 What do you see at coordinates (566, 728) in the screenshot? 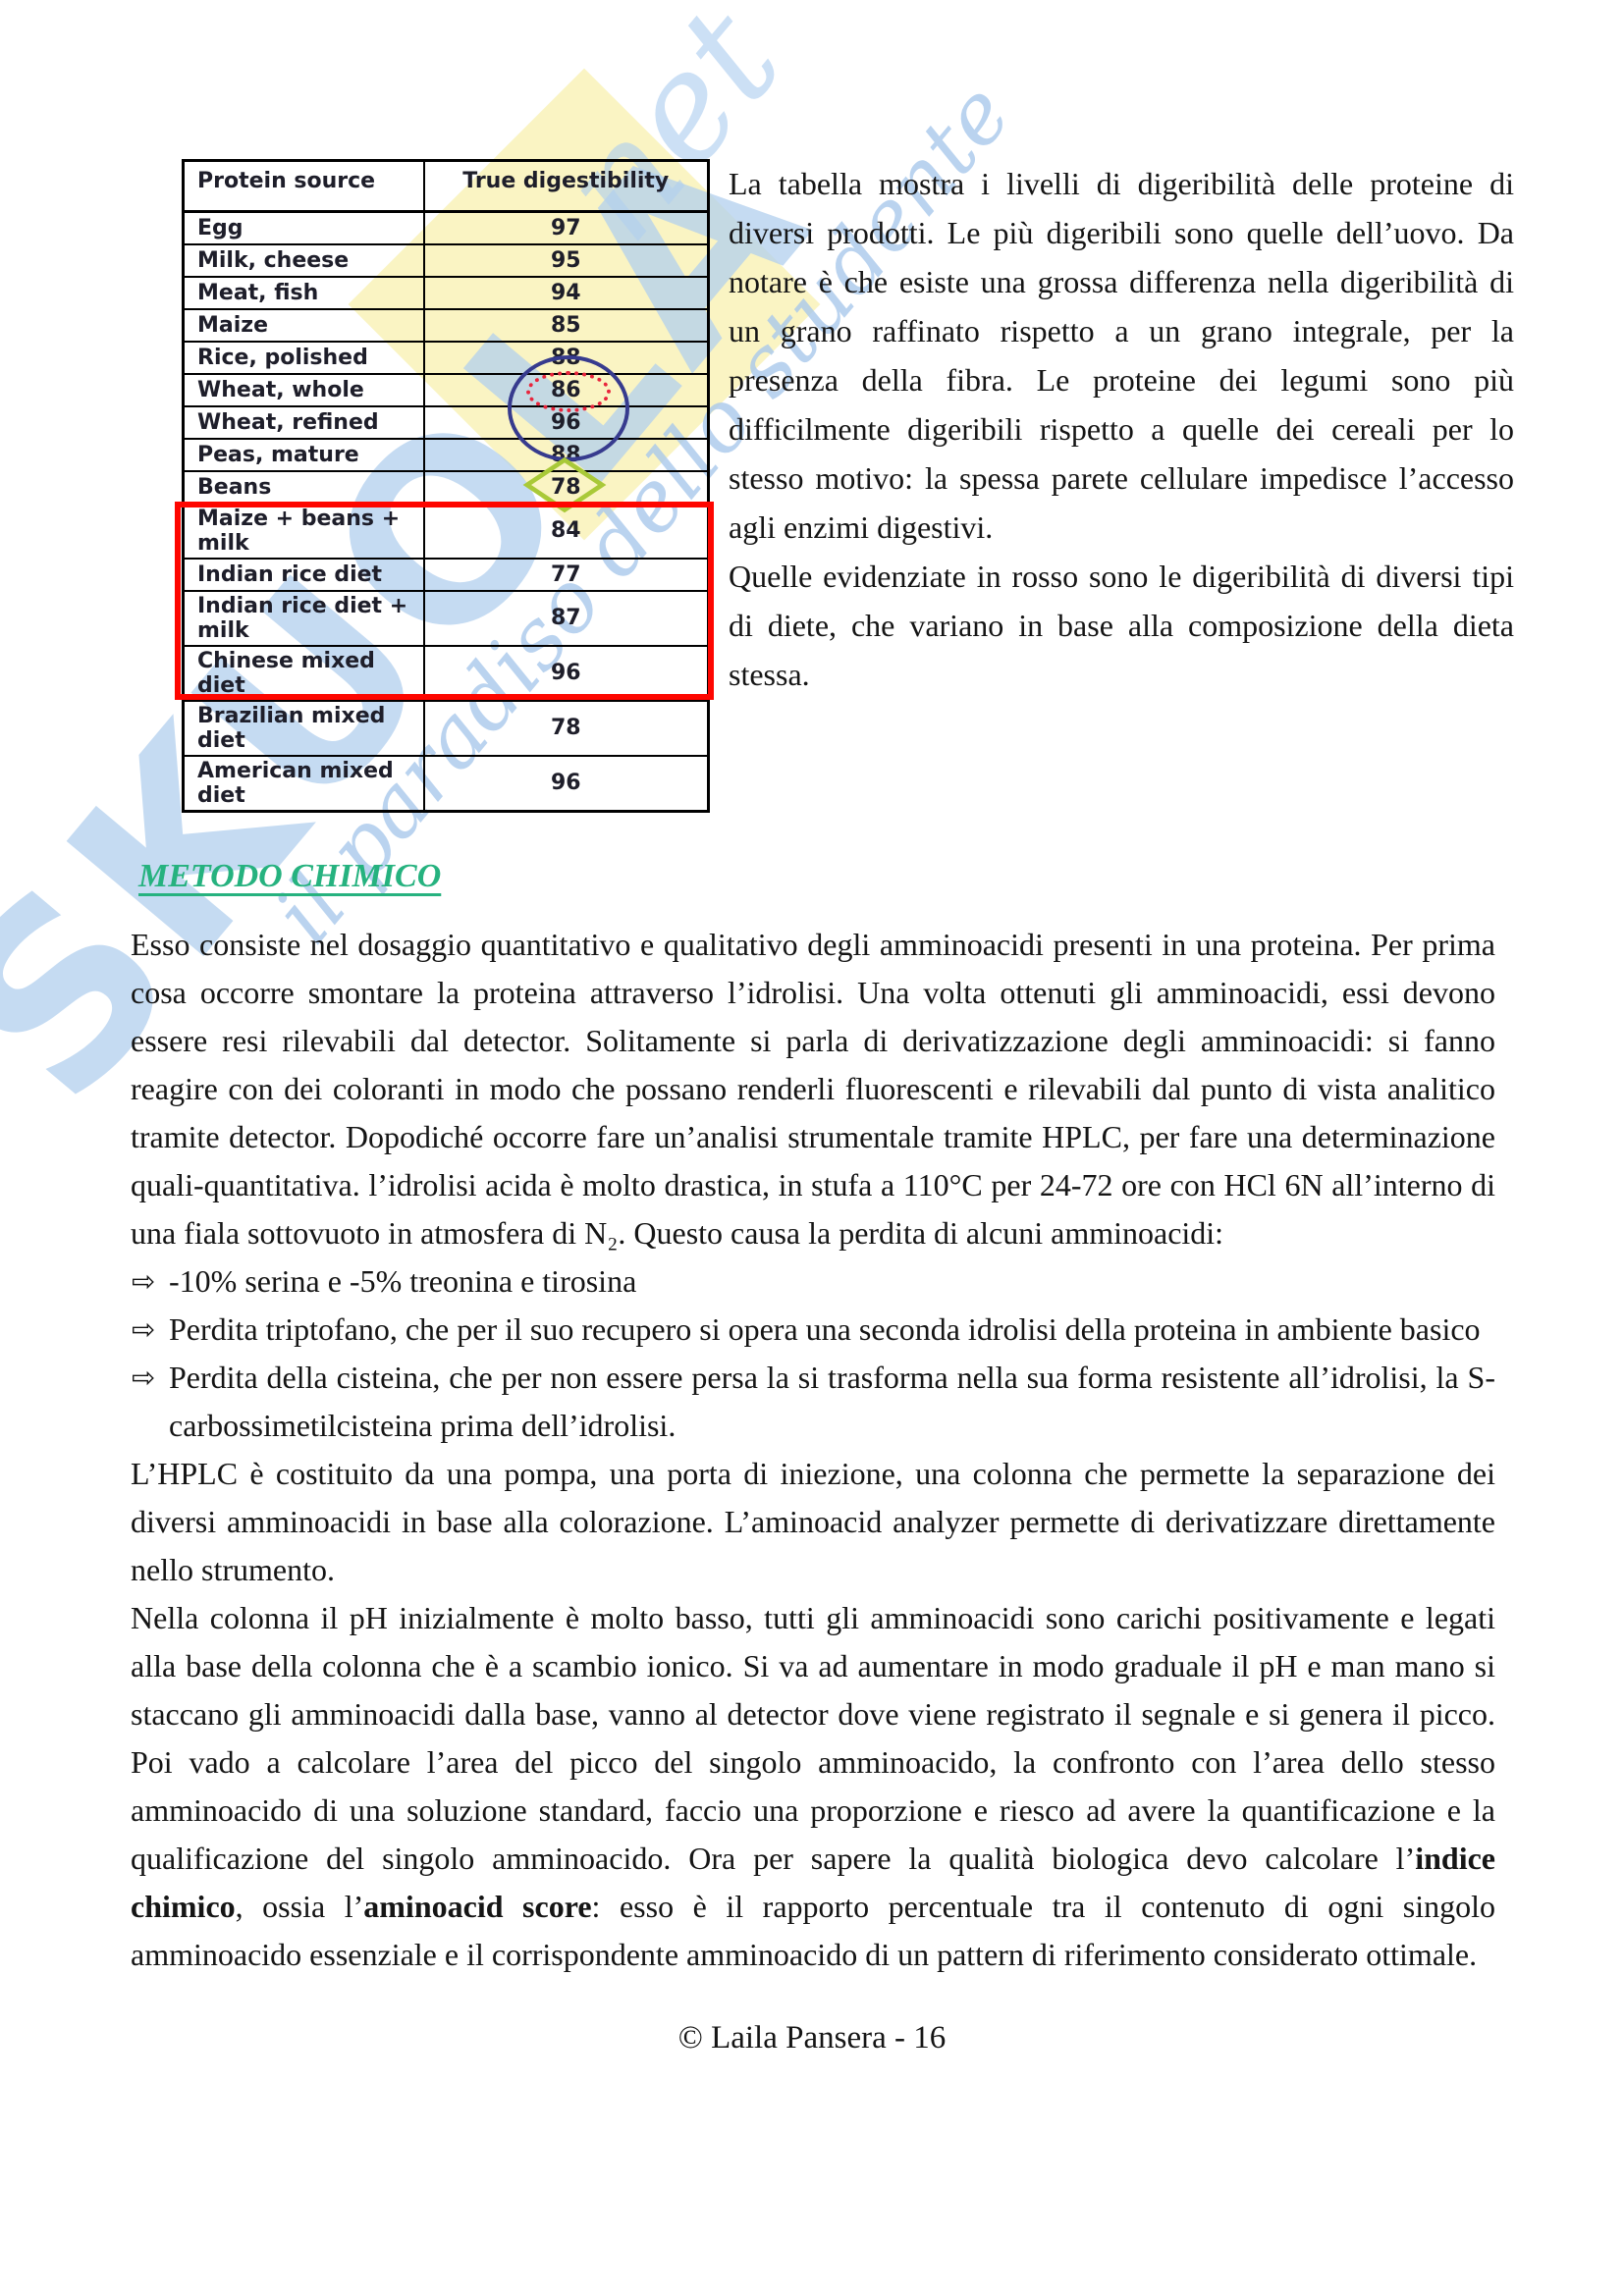
I see `digestibility-value-cell: 78` at bounding box center [566, 728].